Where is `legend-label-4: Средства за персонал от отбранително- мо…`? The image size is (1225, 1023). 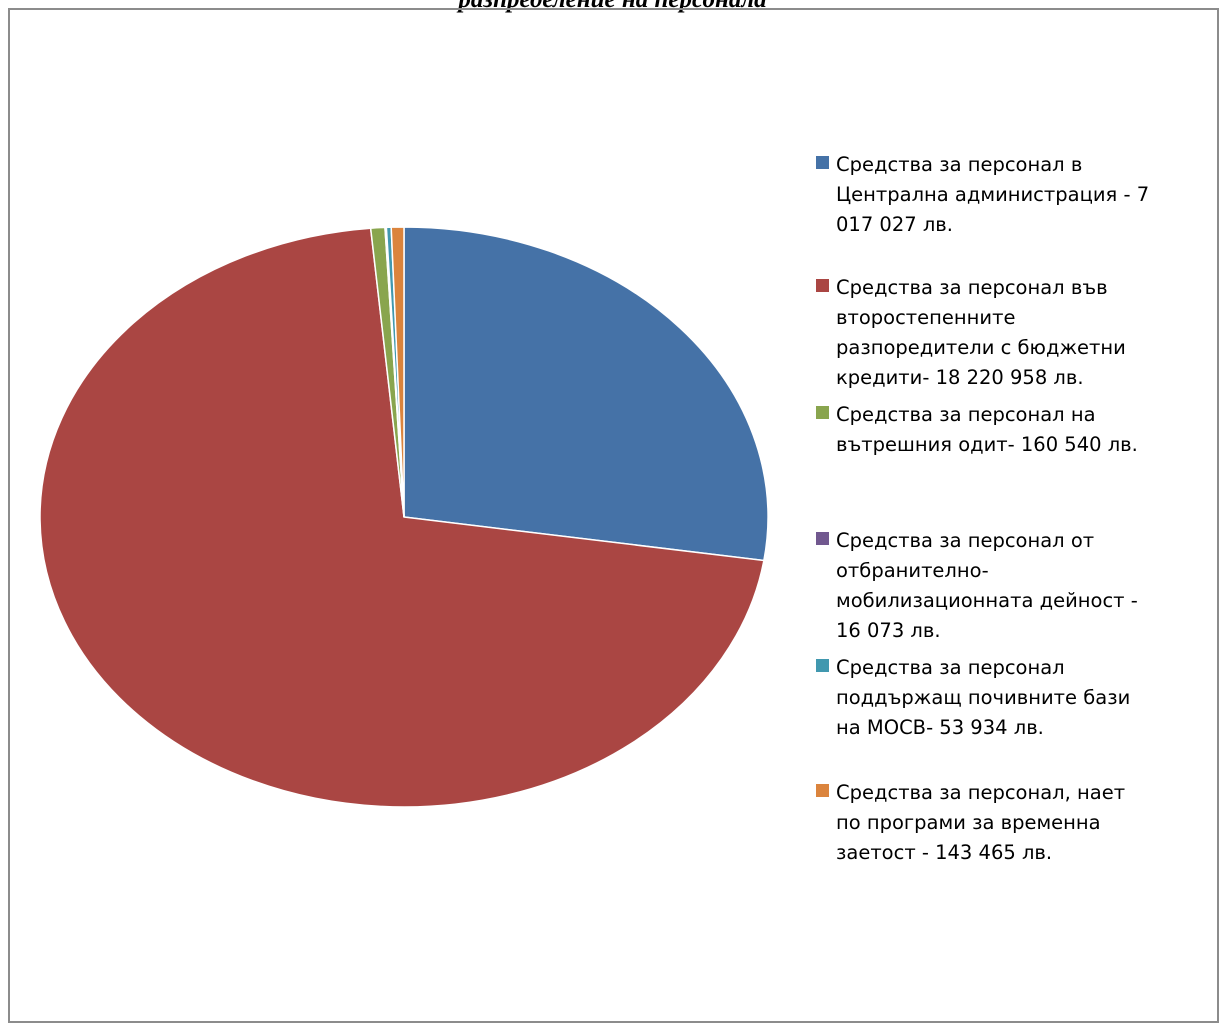
legend-label-4: Средства за персонал от отбранително- мо… is located at coordinates (987, 585).